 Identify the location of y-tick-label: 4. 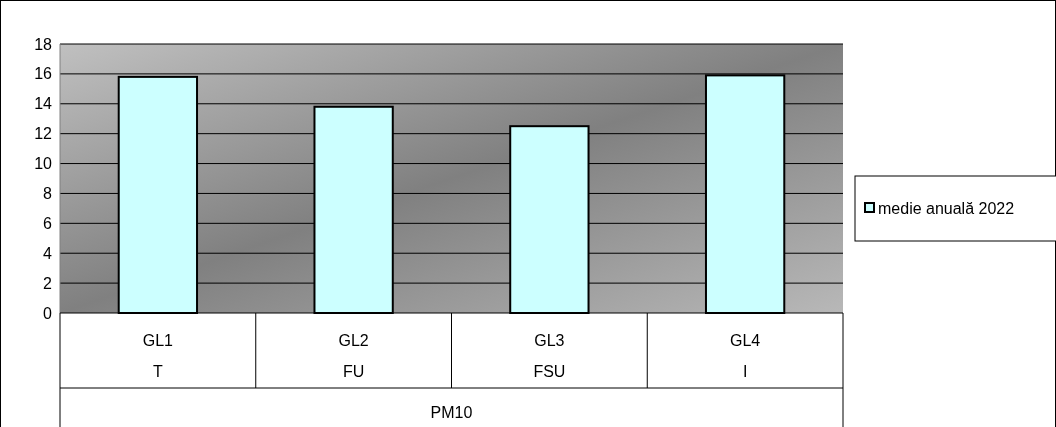
(48, 253).